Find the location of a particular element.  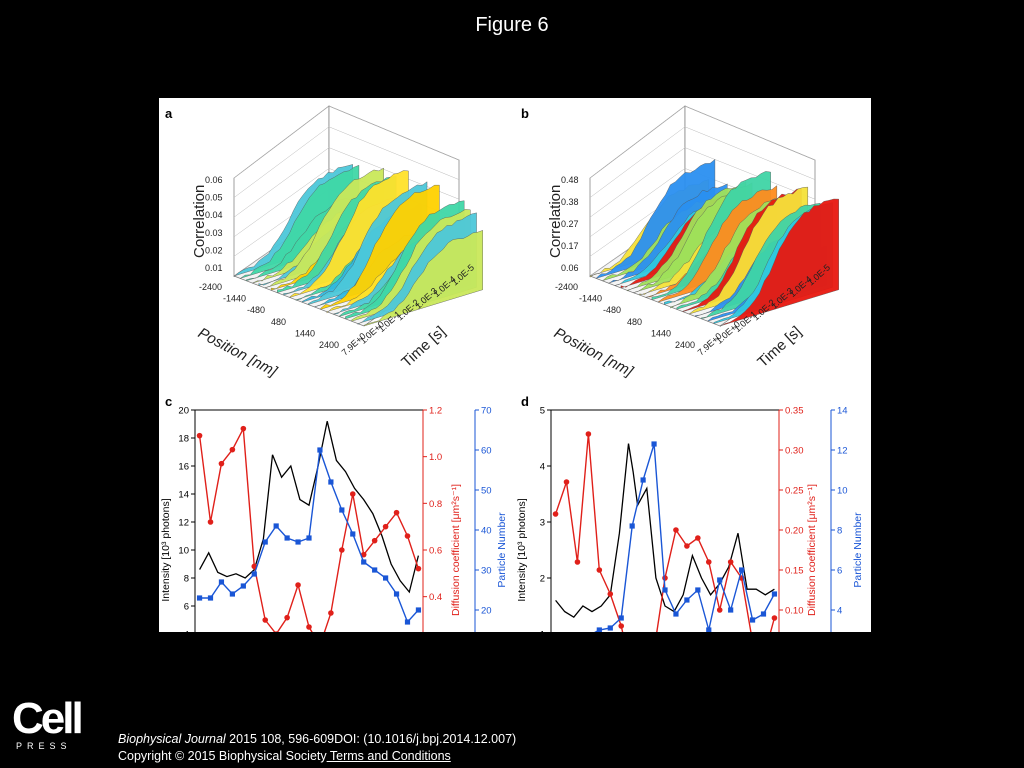

right2-axis-tick-label: 70 is located at coordinates (486, 411).